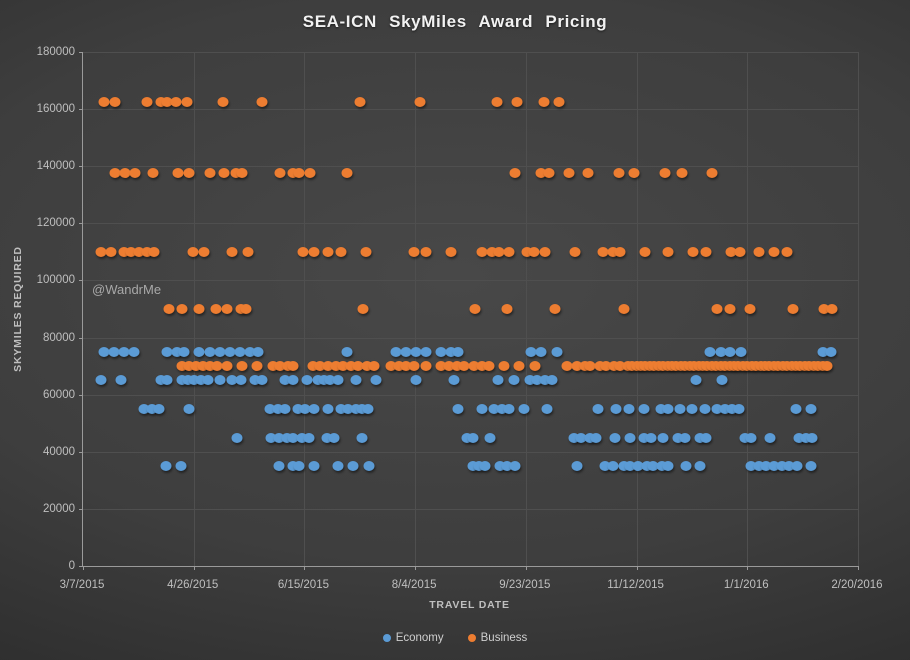  I want to click on legend-label-business: Business, so click(504, 638).